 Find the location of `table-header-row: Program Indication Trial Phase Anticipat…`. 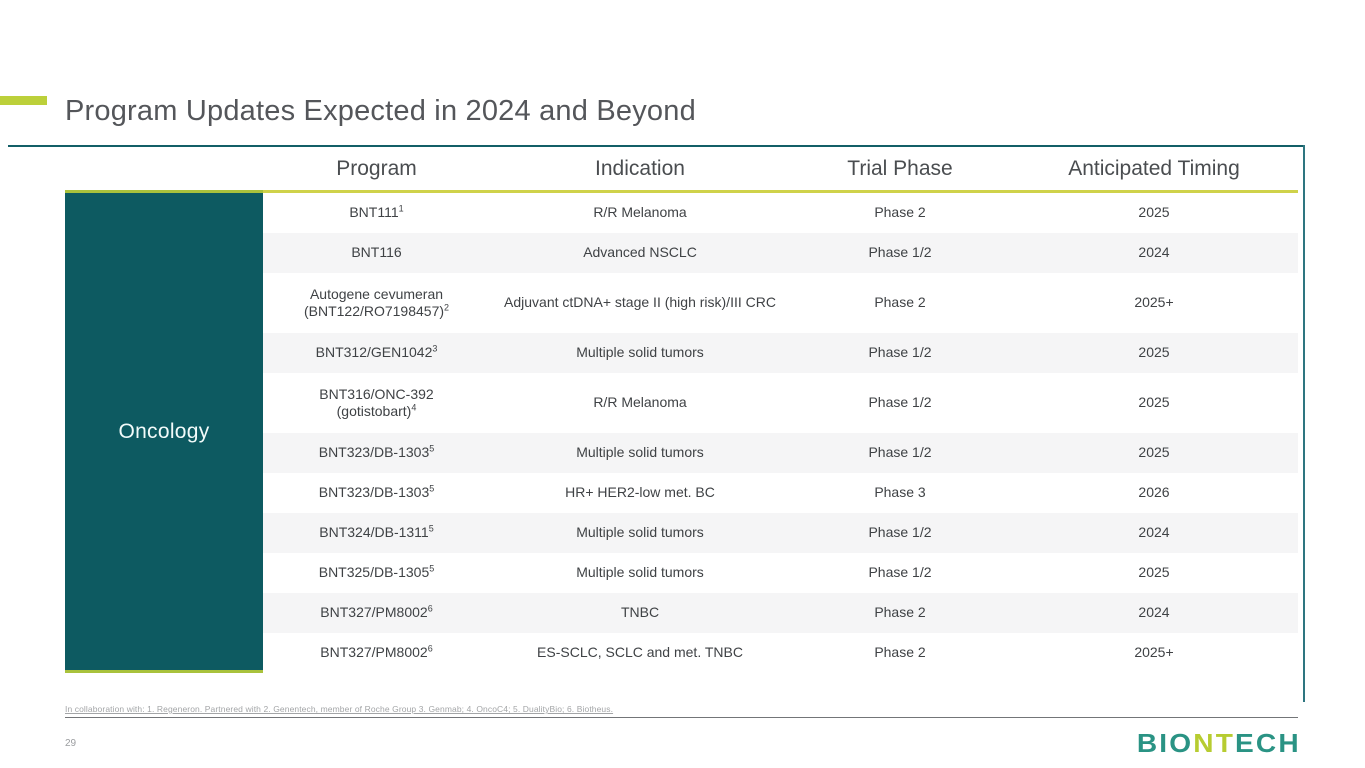

table-header-row: Program Indication Trial Phase Anticipat… is located at coordinates (681, 168).